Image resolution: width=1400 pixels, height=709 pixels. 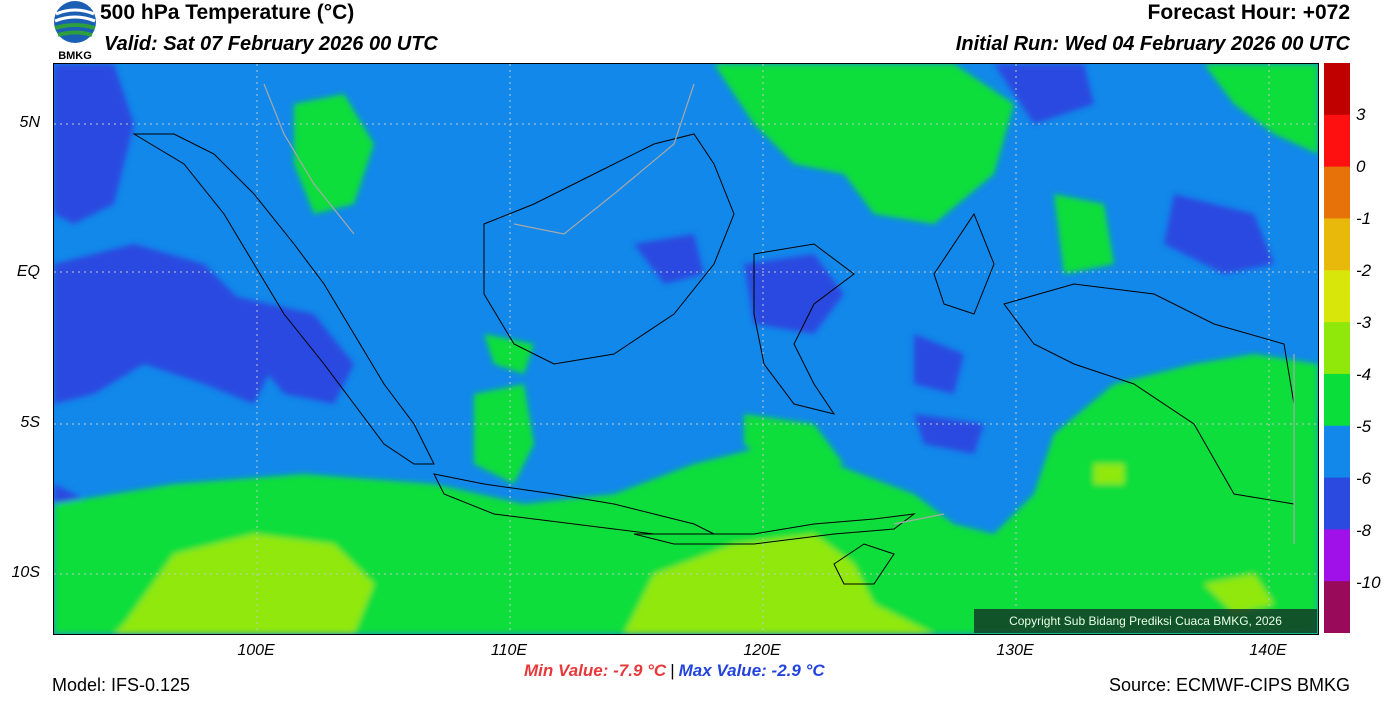 What do you see at coordinates (595, 670) in the screenshot?
I see `min-value: Min Value: -7.9 °C` at bounding box center [595, 670].